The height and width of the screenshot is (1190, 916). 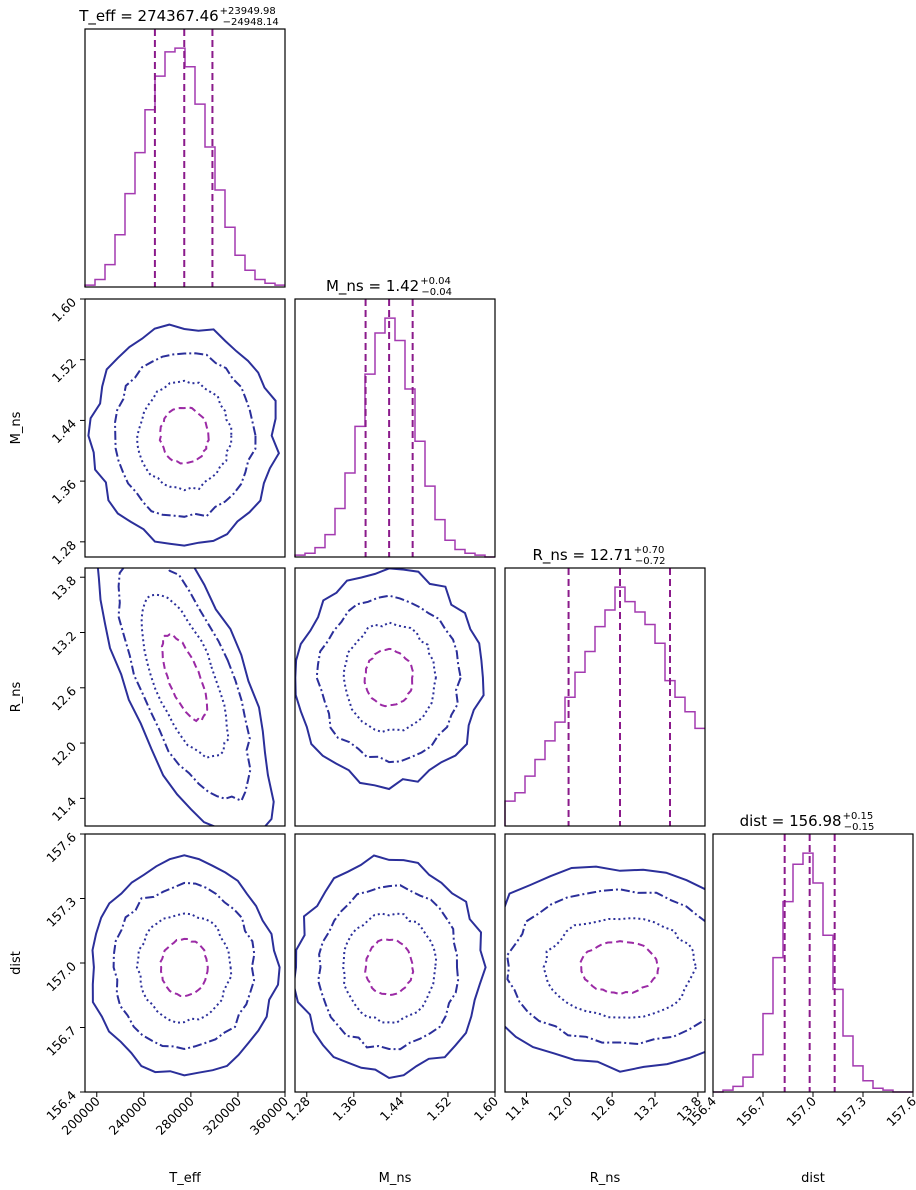 I want to click on hist-panel-dist: dist = 156.98+0.15 −0.15, so click(x=813, y=952).